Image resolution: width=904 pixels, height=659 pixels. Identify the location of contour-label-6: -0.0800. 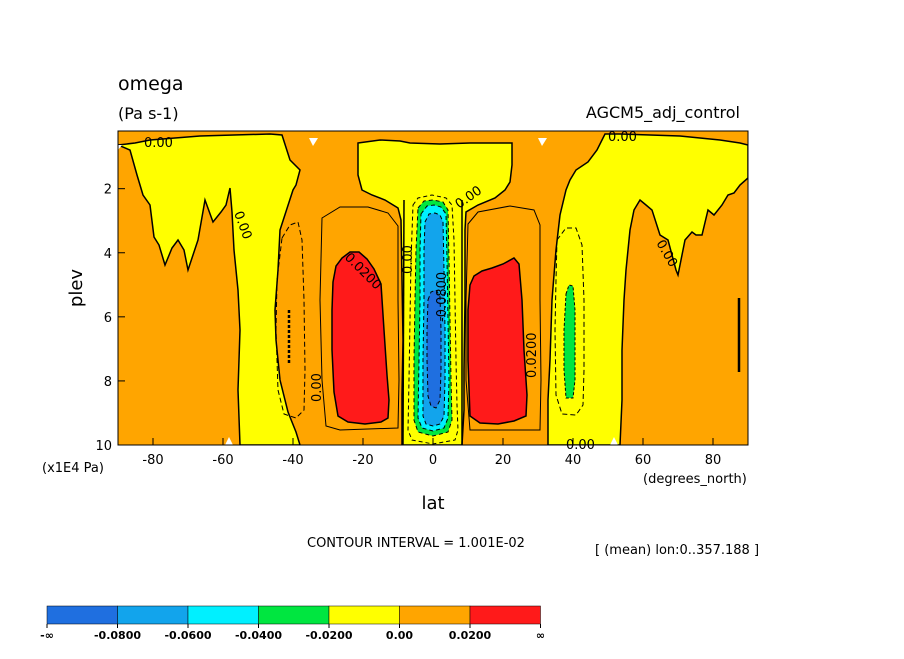
(442, 297).